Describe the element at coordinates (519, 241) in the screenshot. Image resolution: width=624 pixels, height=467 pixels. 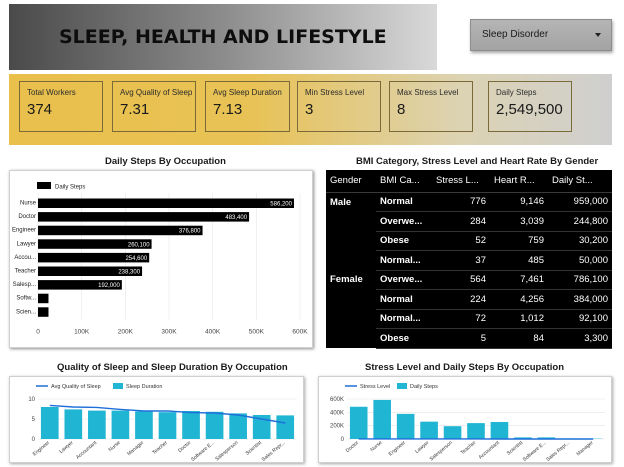
I see `heart-rate-cell: 759` at that location.